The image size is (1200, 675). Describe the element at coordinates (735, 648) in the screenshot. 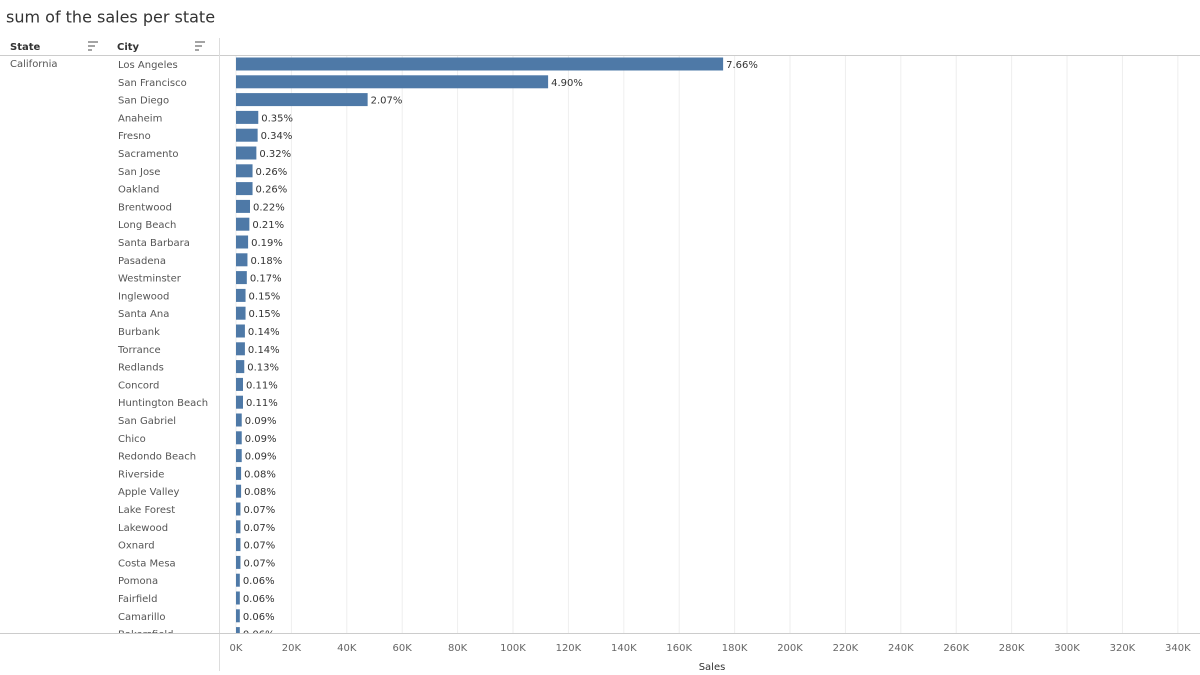

I see `x-tick-label: 180K` at that location.